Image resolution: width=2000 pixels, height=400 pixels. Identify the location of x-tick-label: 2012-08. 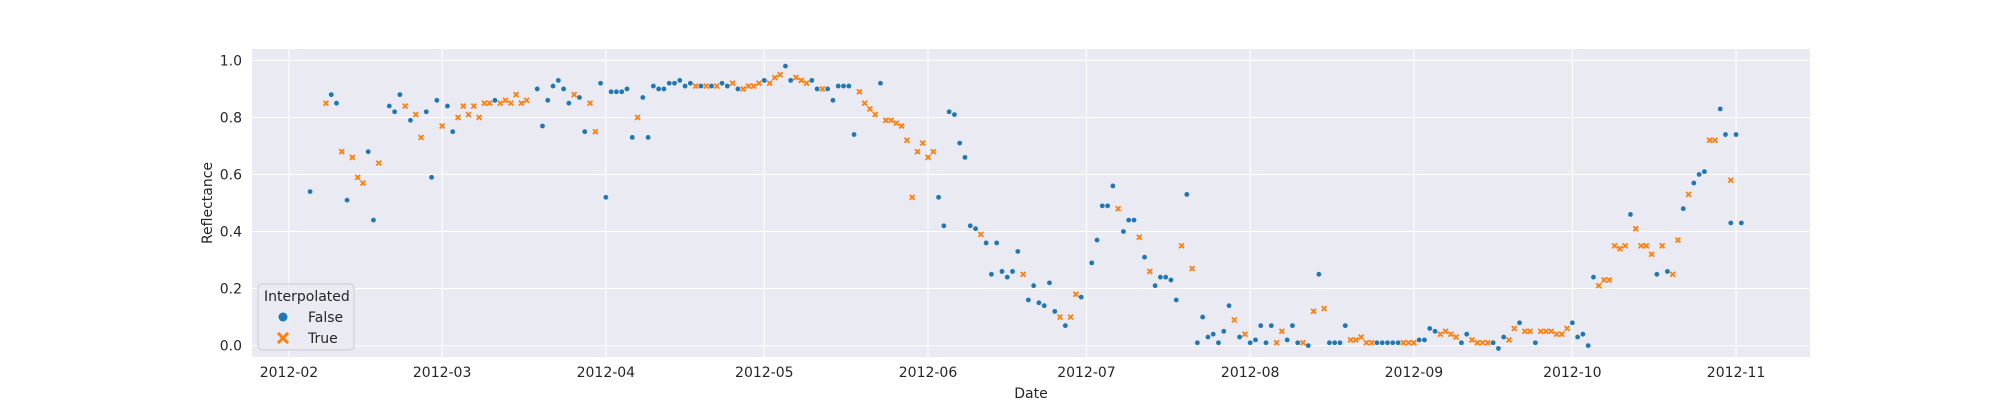
(1250, 373).